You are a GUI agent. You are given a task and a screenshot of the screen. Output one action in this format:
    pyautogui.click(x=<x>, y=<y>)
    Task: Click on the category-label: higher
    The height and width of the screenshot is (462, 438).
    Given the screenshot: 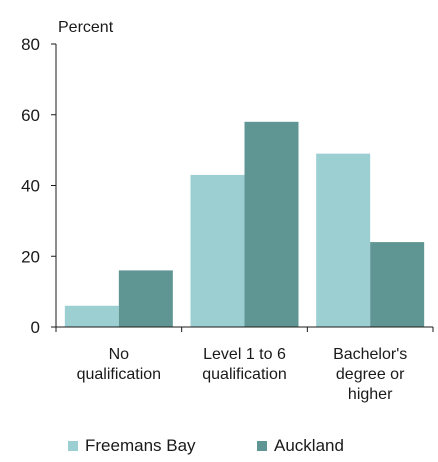 What is the action you would take?
    pyautogui.click(x=370, y=394)
    